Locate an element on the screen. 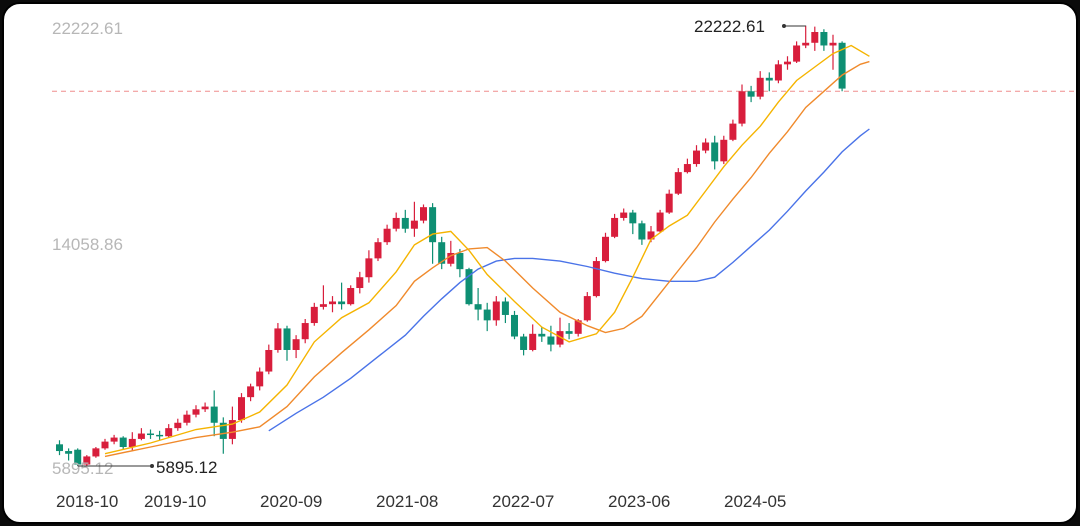  y-tick-mid: 14058.86 is located at coordinates (87, 244).